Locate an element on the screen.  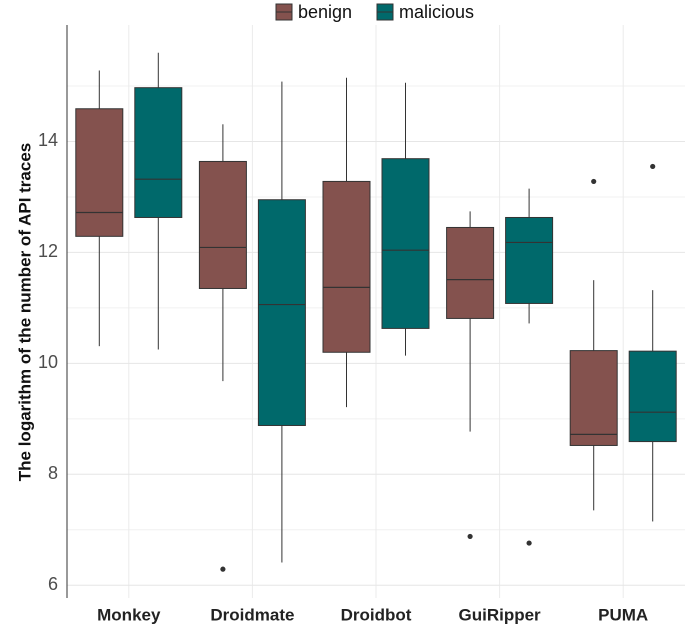
legend-label: malicious is located at coordinates (436, 12).